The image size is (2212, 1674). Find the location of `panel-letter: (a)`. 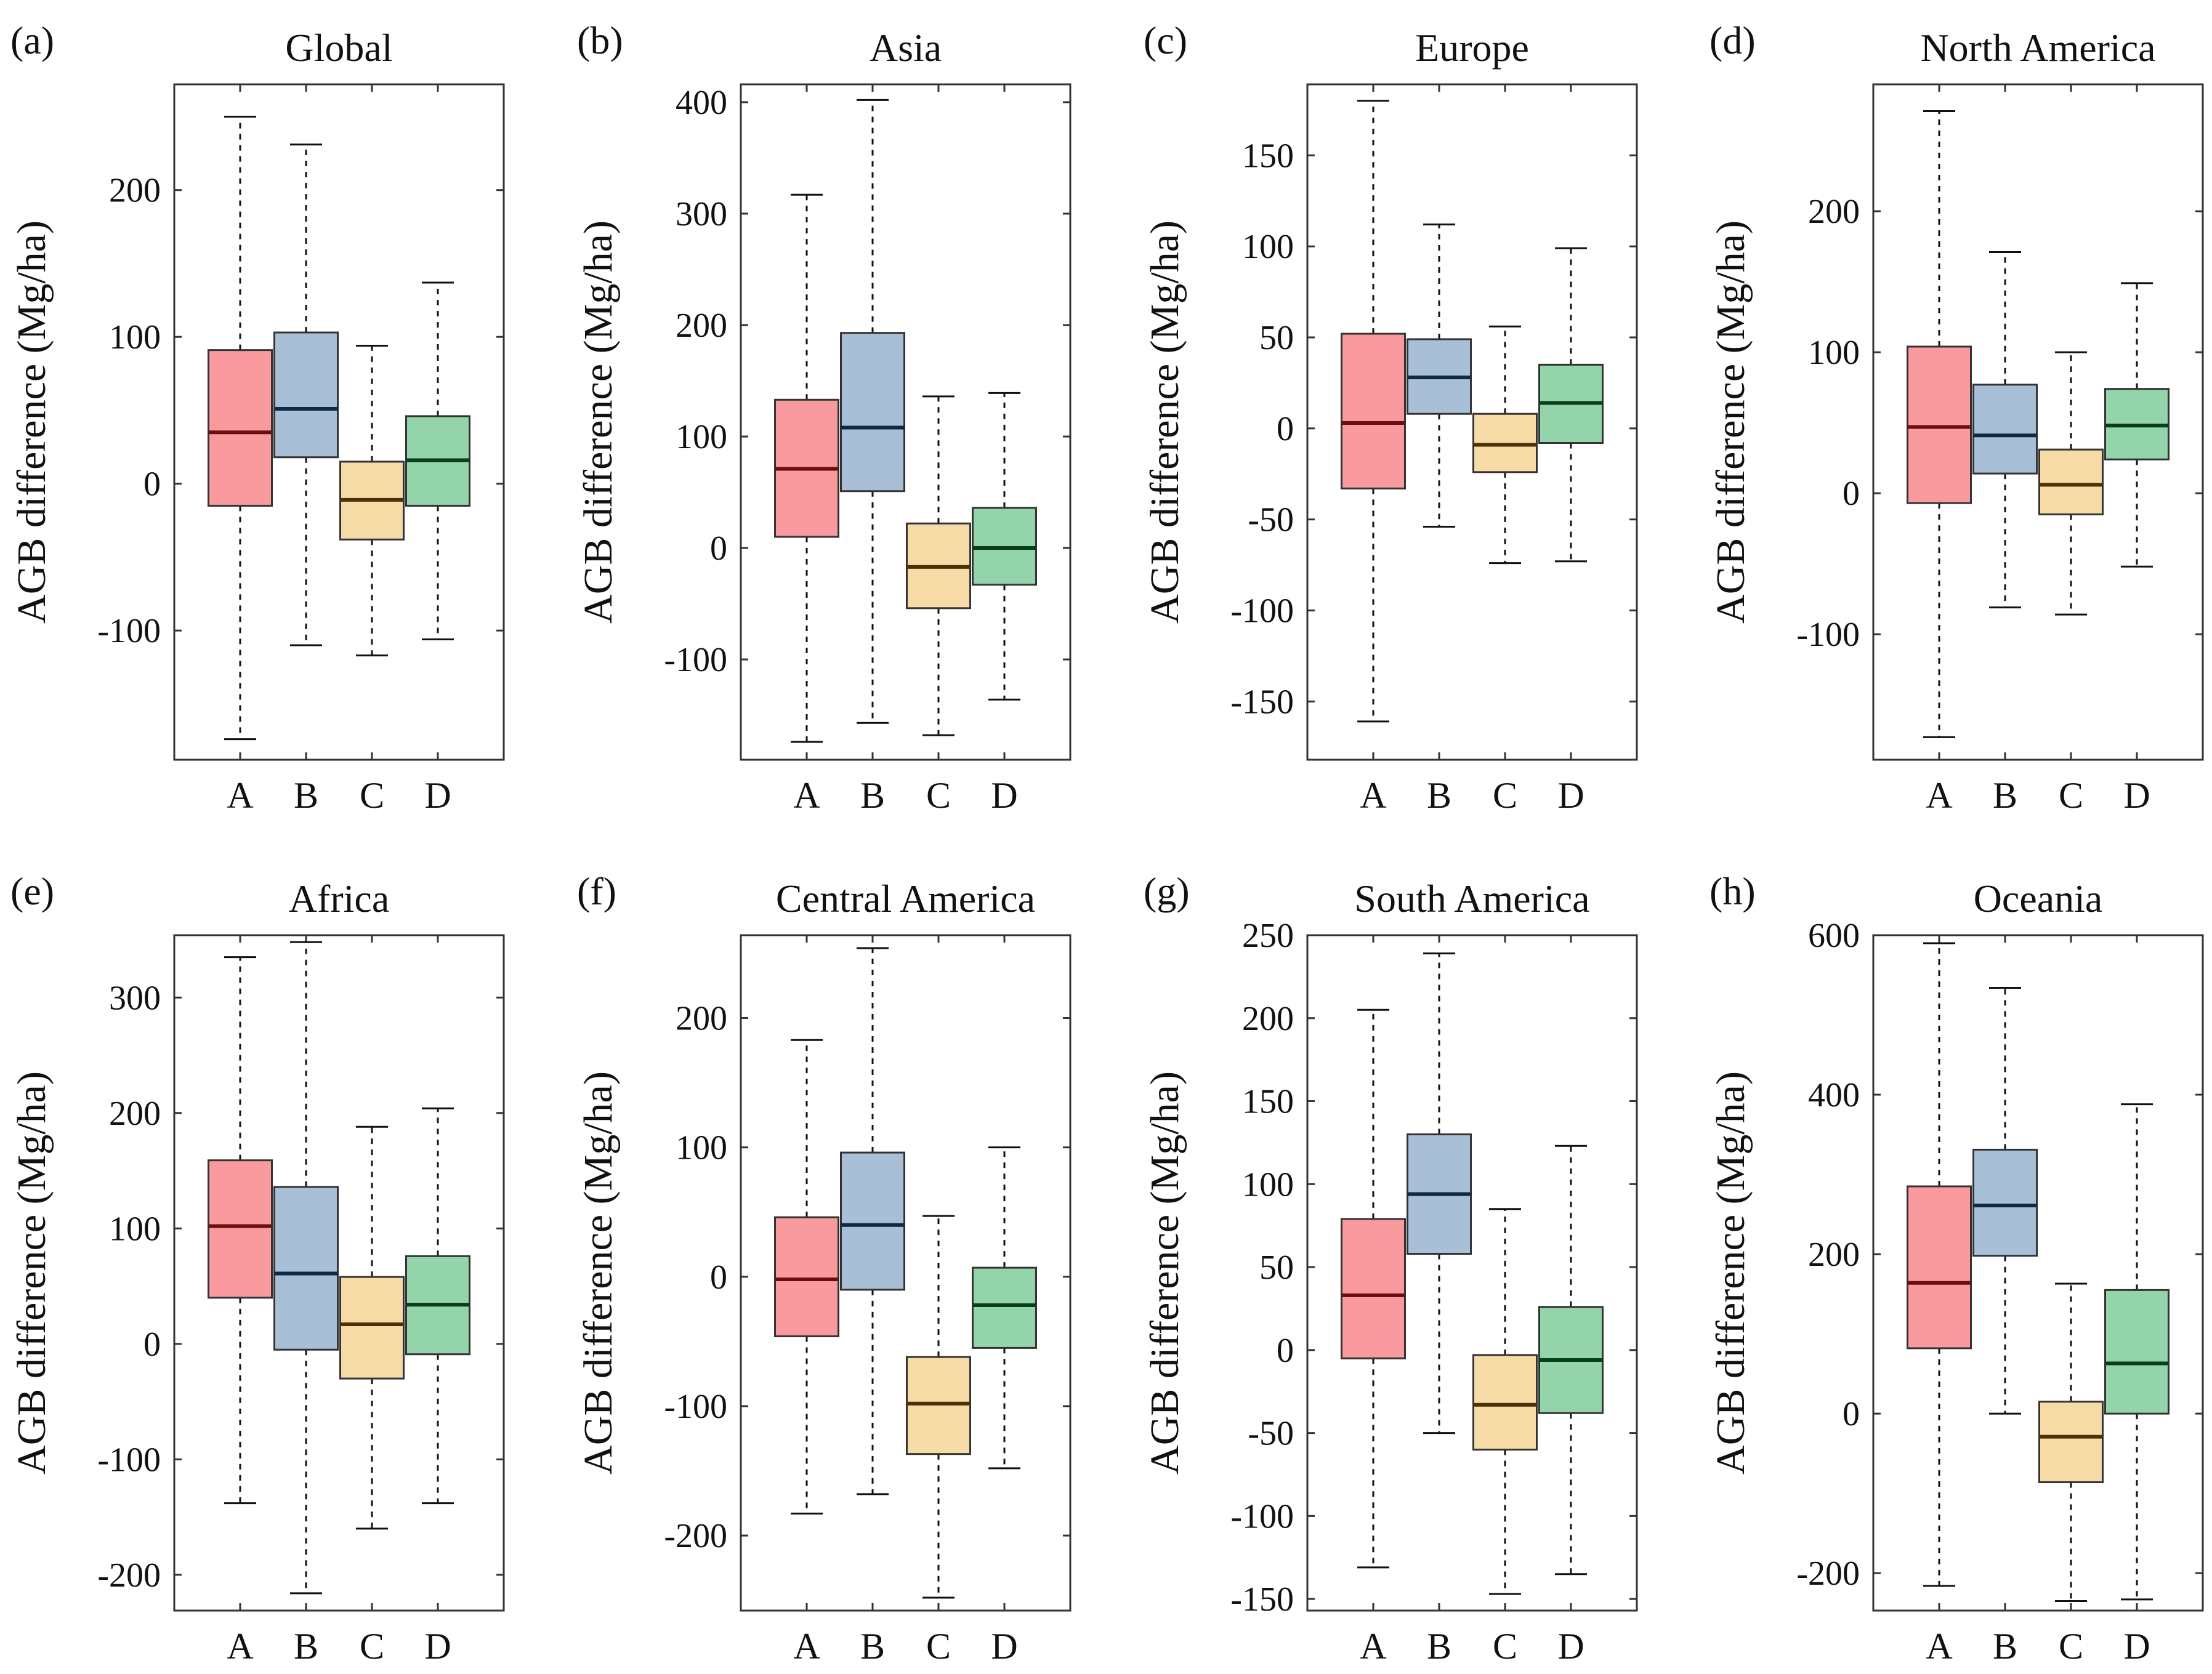

panel-letter: (a) is located at coordinates (32, 40).